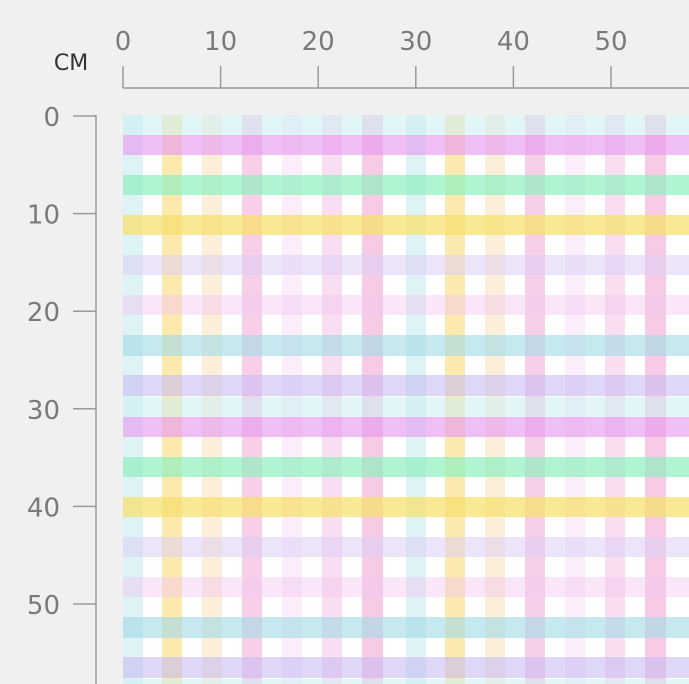  I want to click on y-tick-label: 0, so click(51, 118).